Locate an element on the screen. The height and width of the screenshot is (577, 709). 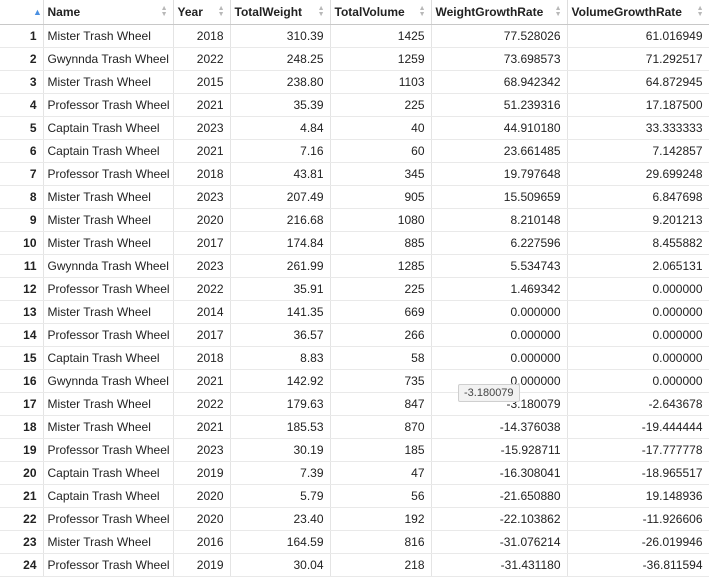
column-header-name: Name ▲ ▼ is located at coordinates (108, 12).